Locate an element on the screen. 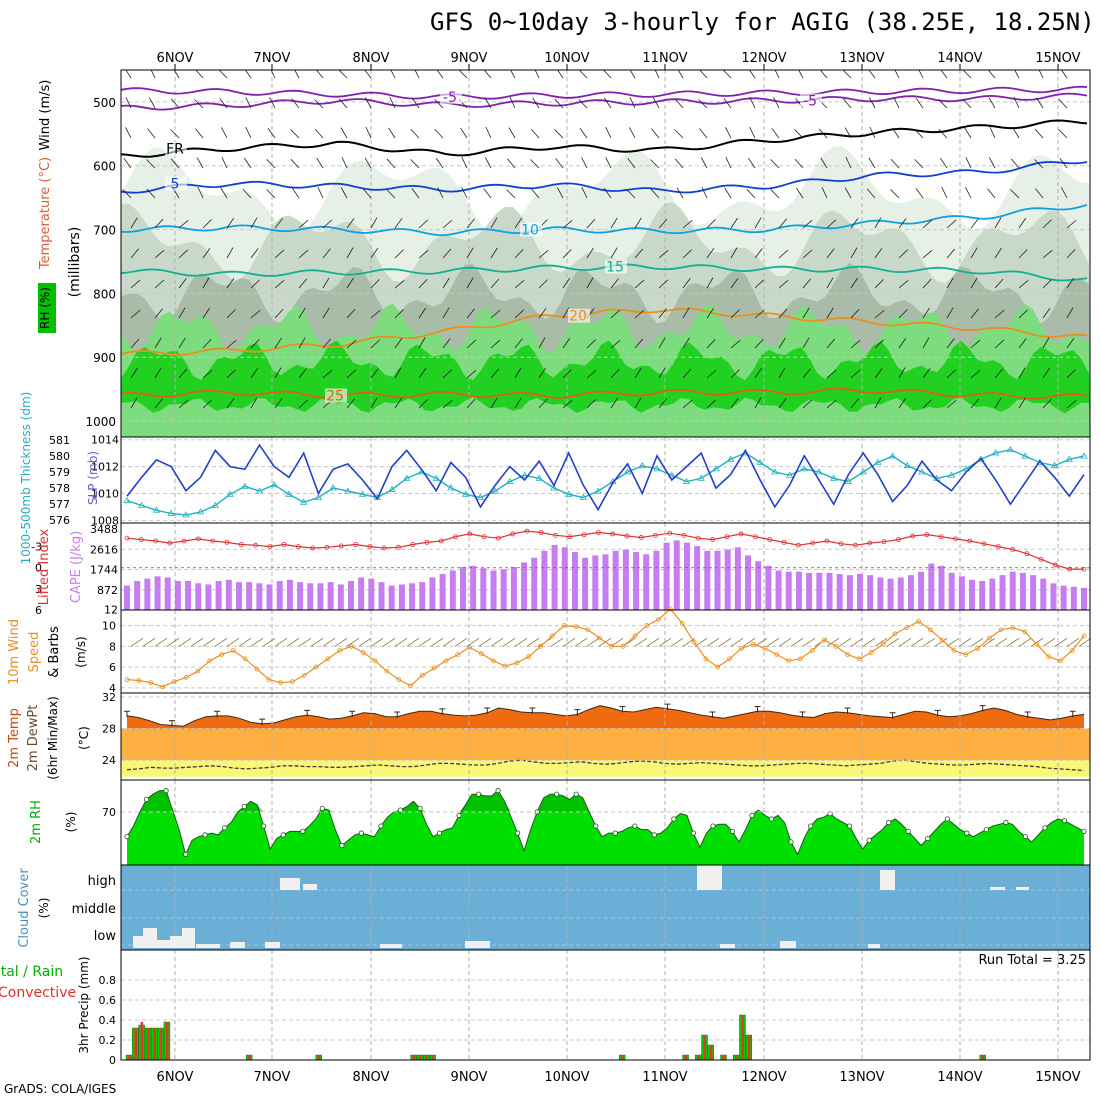 This screenshot has height=1100, width=1100. x-label-bottom: 13NOV is located at coordinates (861, 1077).